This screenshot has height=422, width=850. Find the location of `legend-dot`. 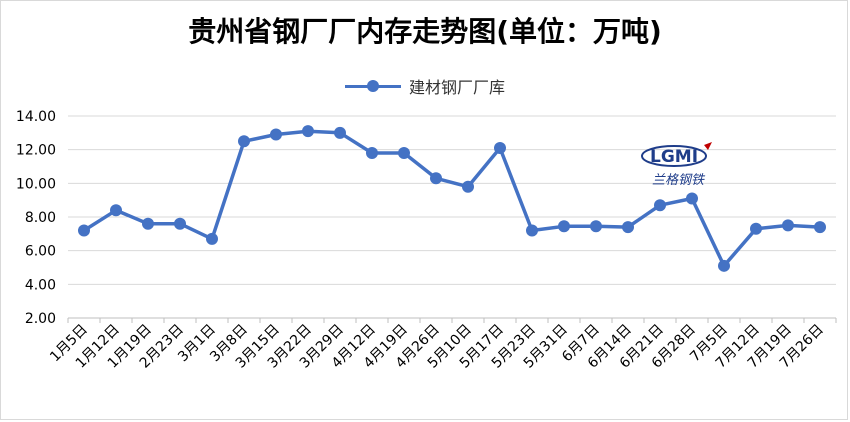

legend-dot is located at coordinates (372, 86).